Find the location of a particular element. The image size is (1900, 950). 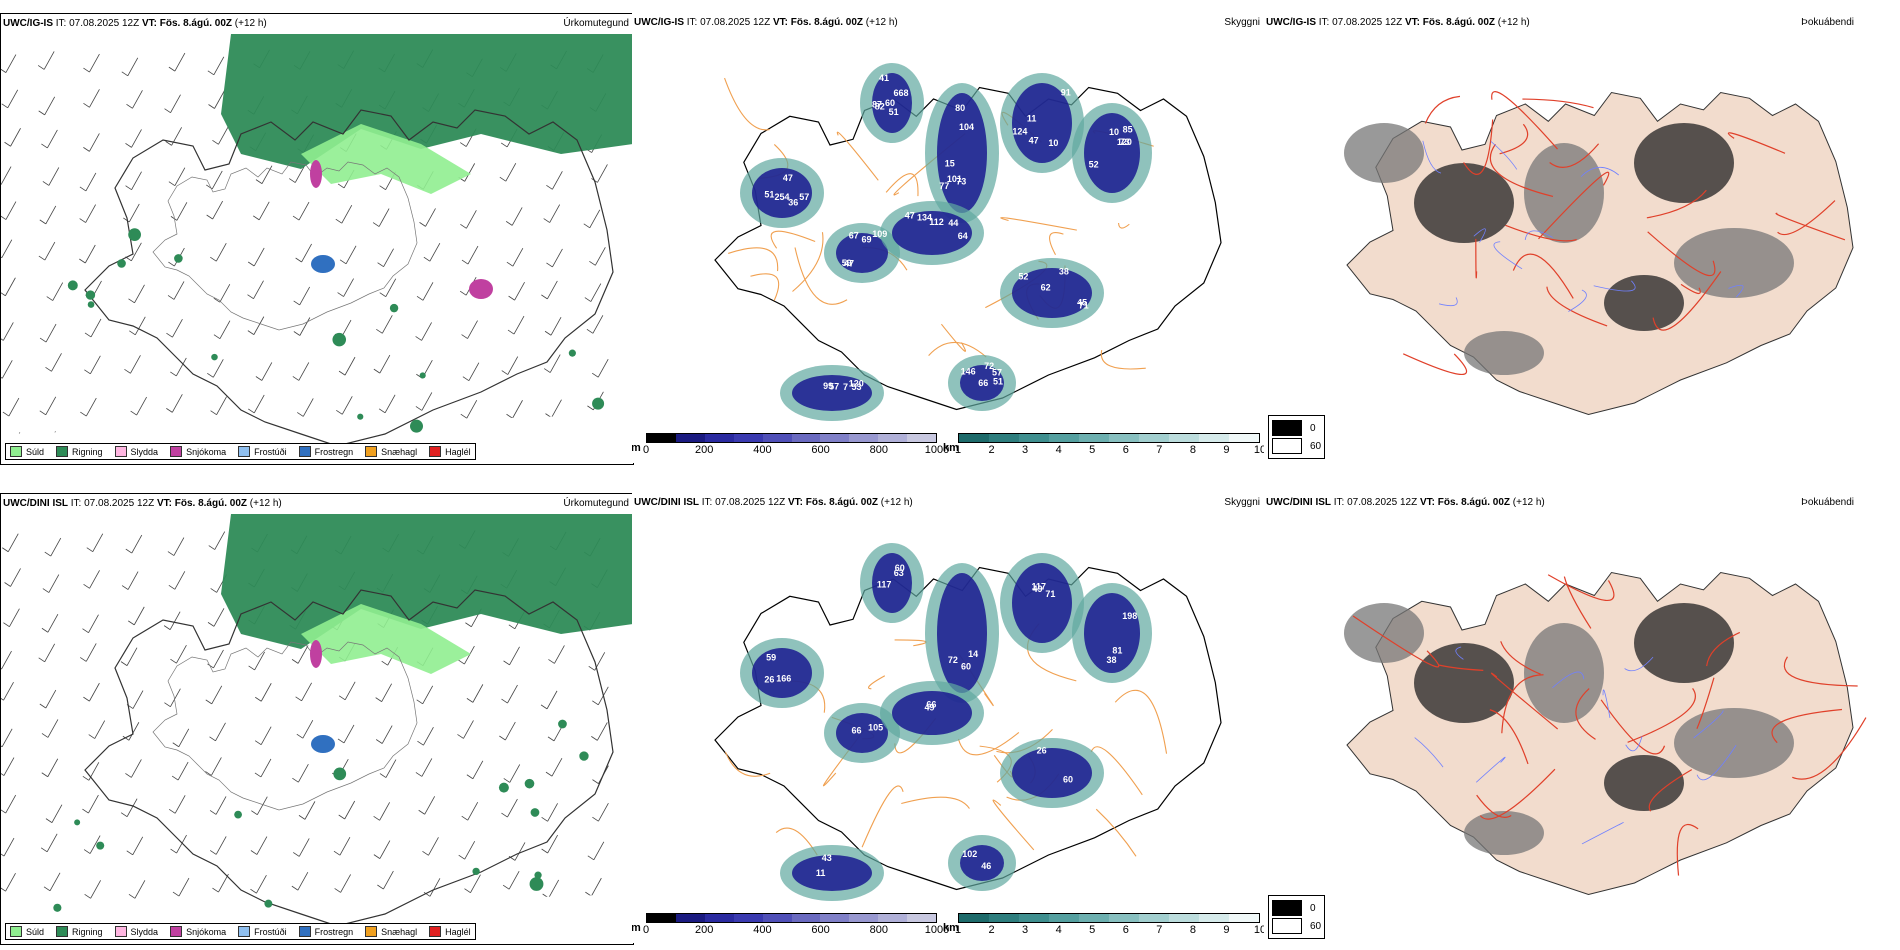

legend-label: Frostregn is located at coordinates (334, 931).